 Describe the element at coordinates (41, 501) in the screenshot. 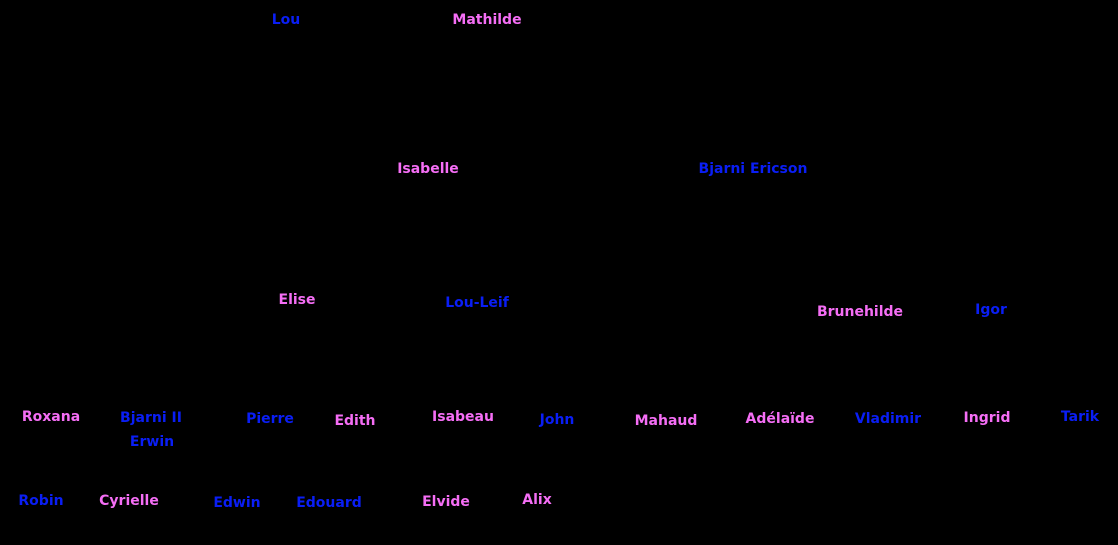

I see `person-node-robin: Robin` at that location.